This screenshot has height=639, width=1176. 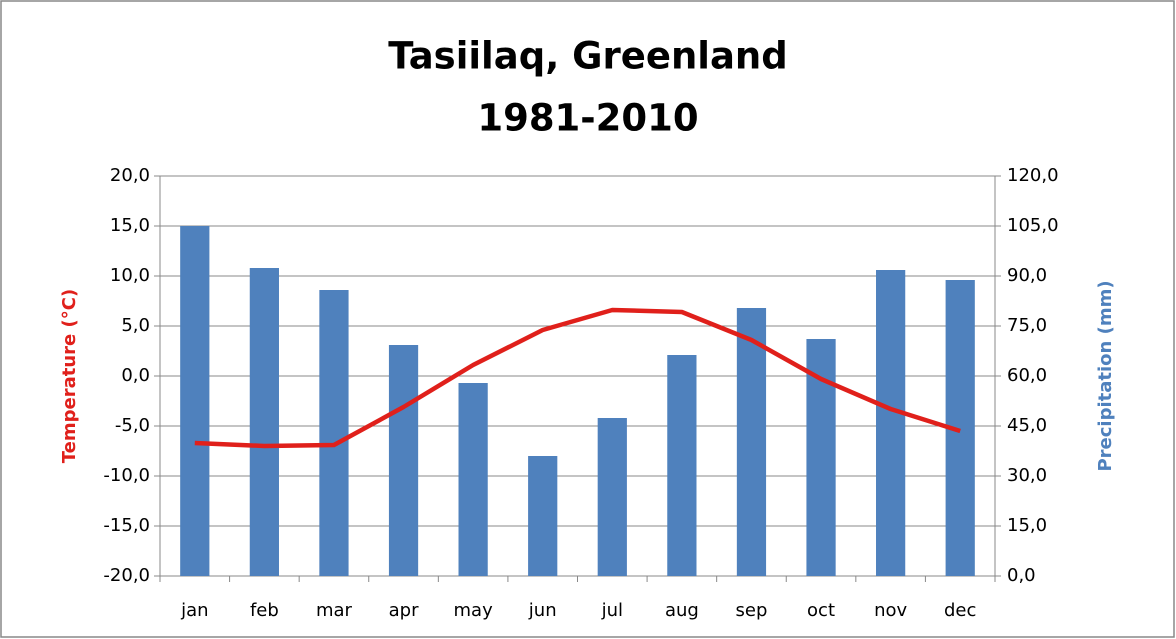 I want to click on y2-tick-label: 60,0, so click(x=1027, y=375).